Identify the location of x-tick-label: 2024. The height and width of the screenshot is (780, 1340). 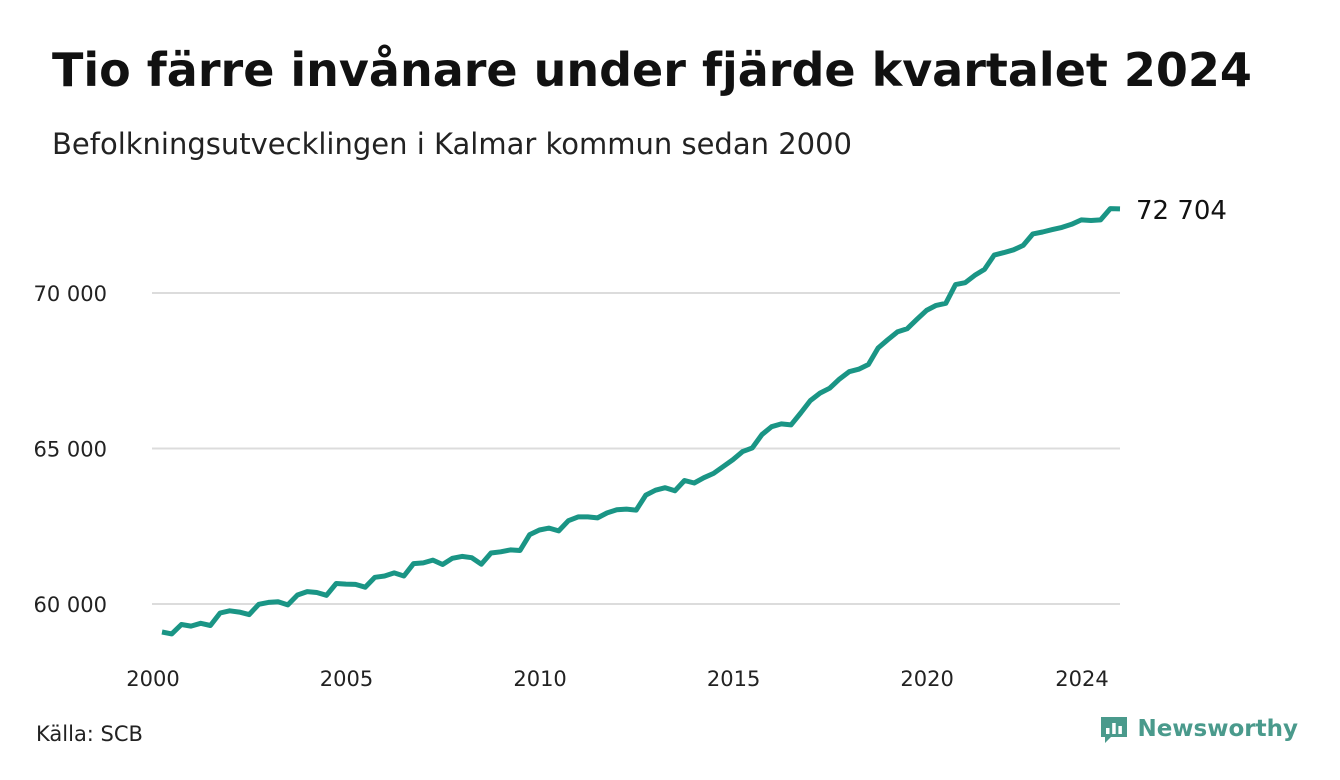
(1081, 679).